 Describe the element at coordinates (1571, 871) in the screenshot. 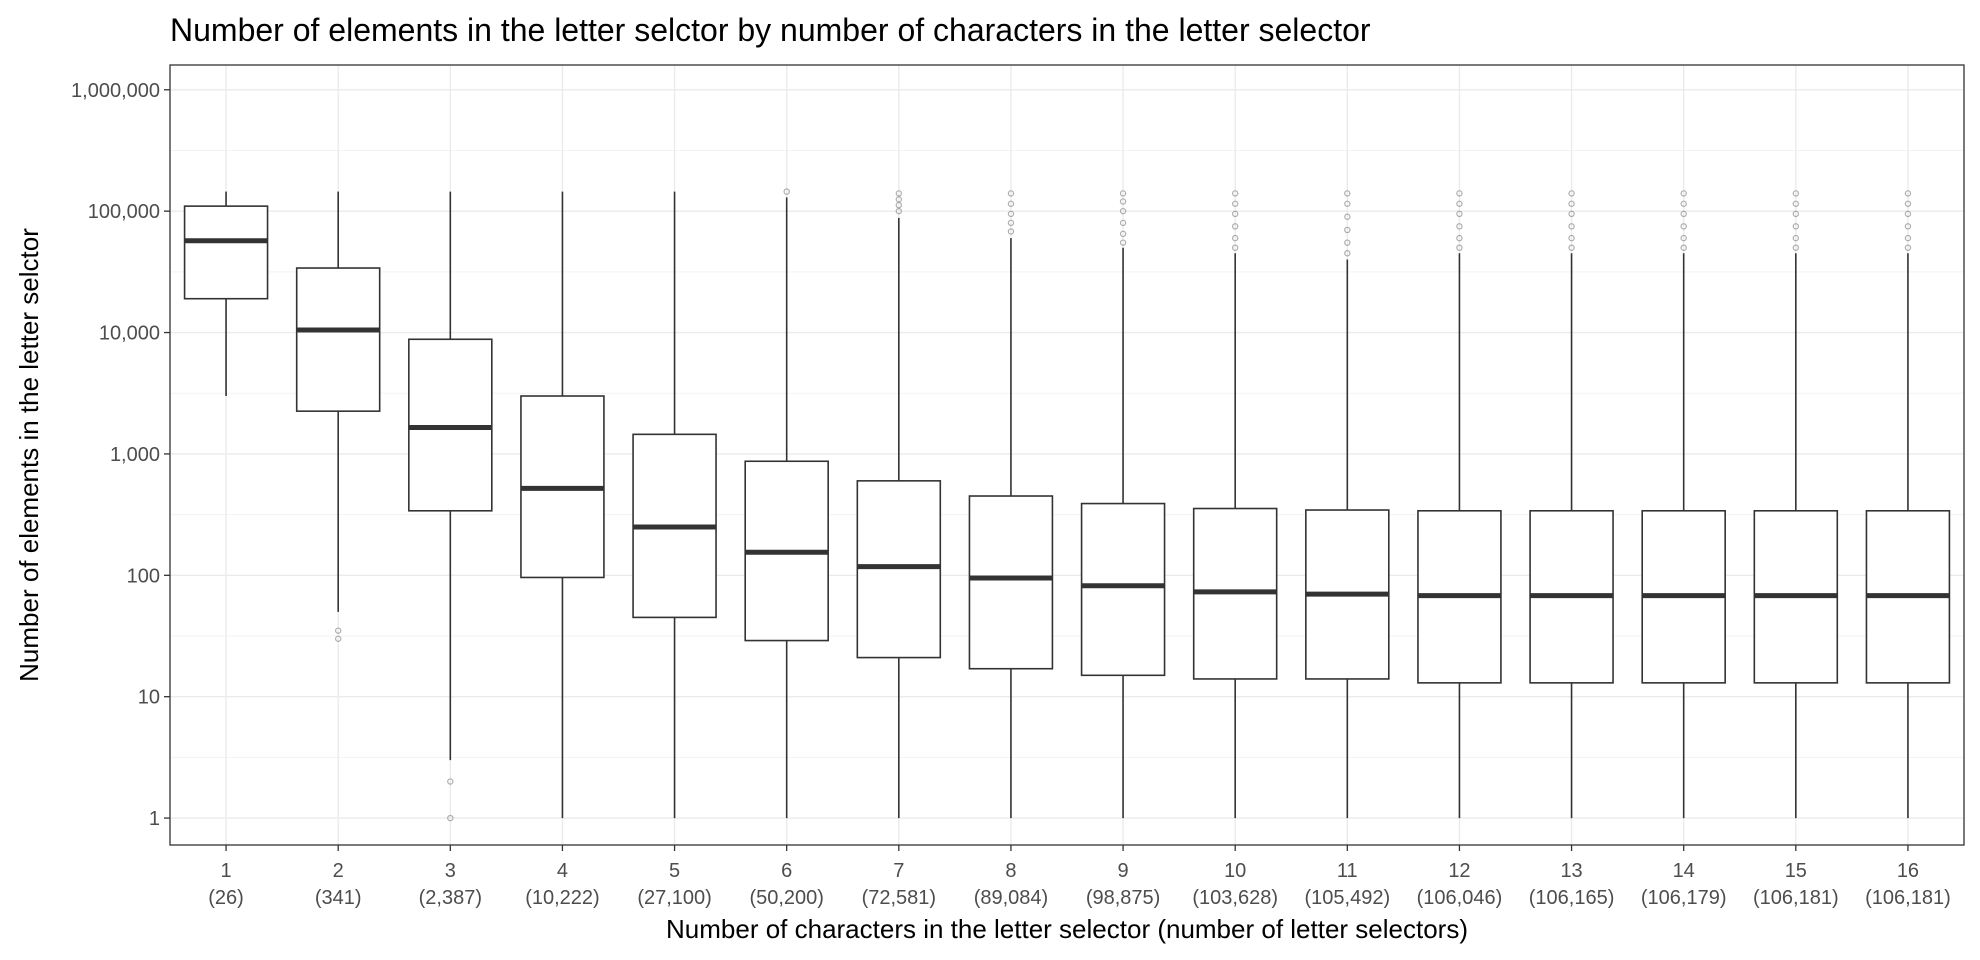

I see `x-tick-label: 13` at that location.